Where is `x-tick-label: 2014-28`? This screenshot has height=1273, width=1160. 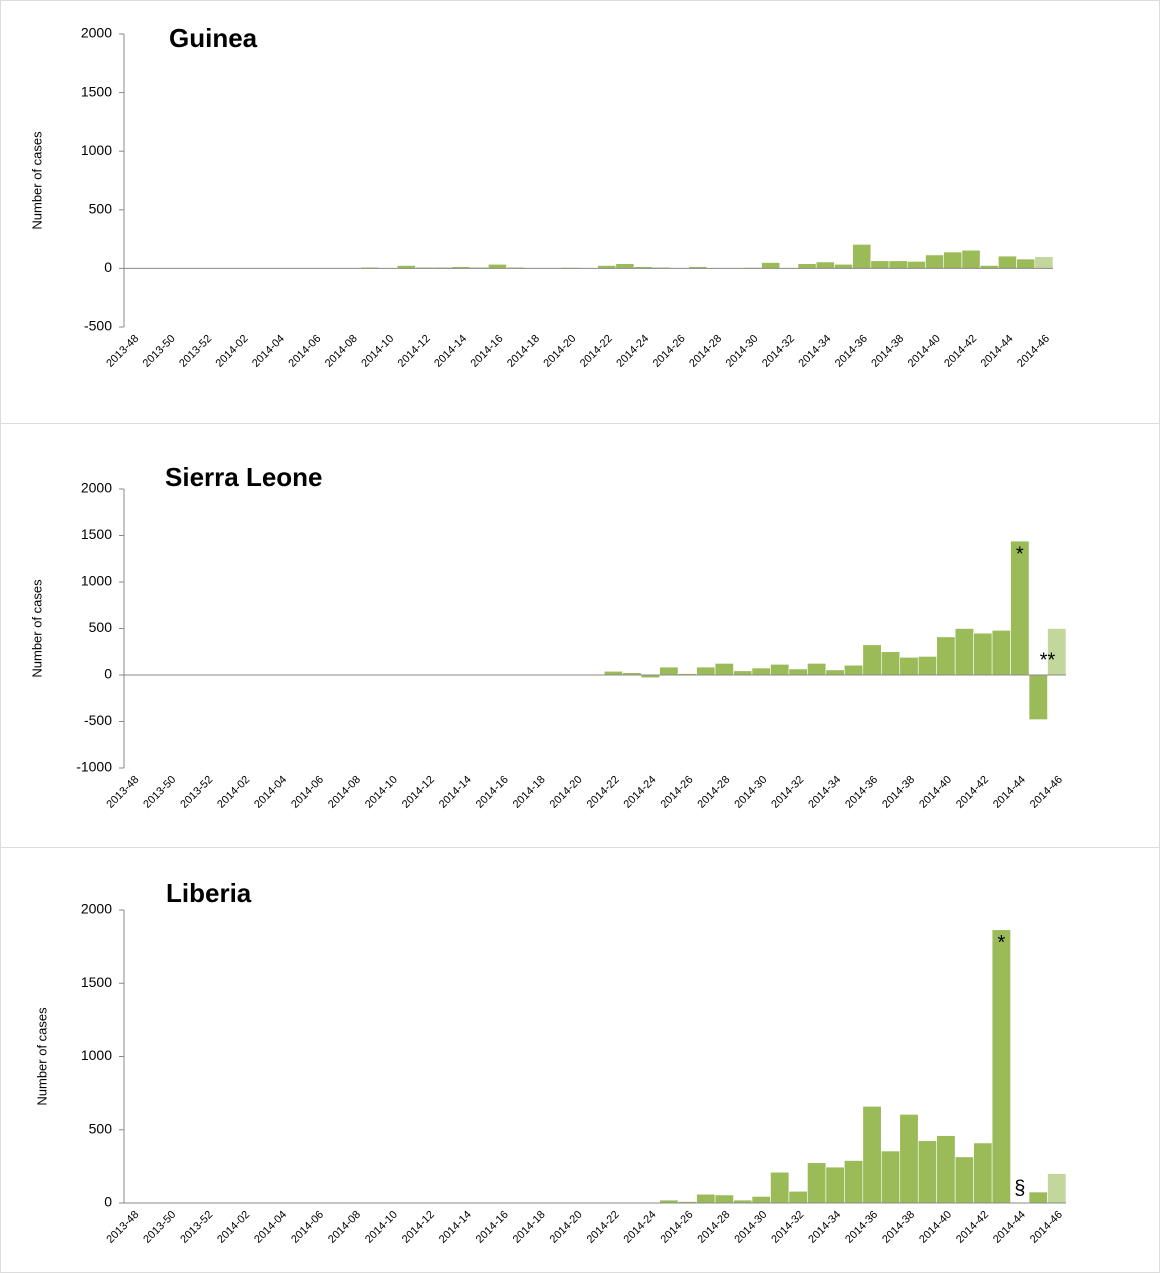
x-tick-label: 2014-28 is located at coordinates (713, 1227).